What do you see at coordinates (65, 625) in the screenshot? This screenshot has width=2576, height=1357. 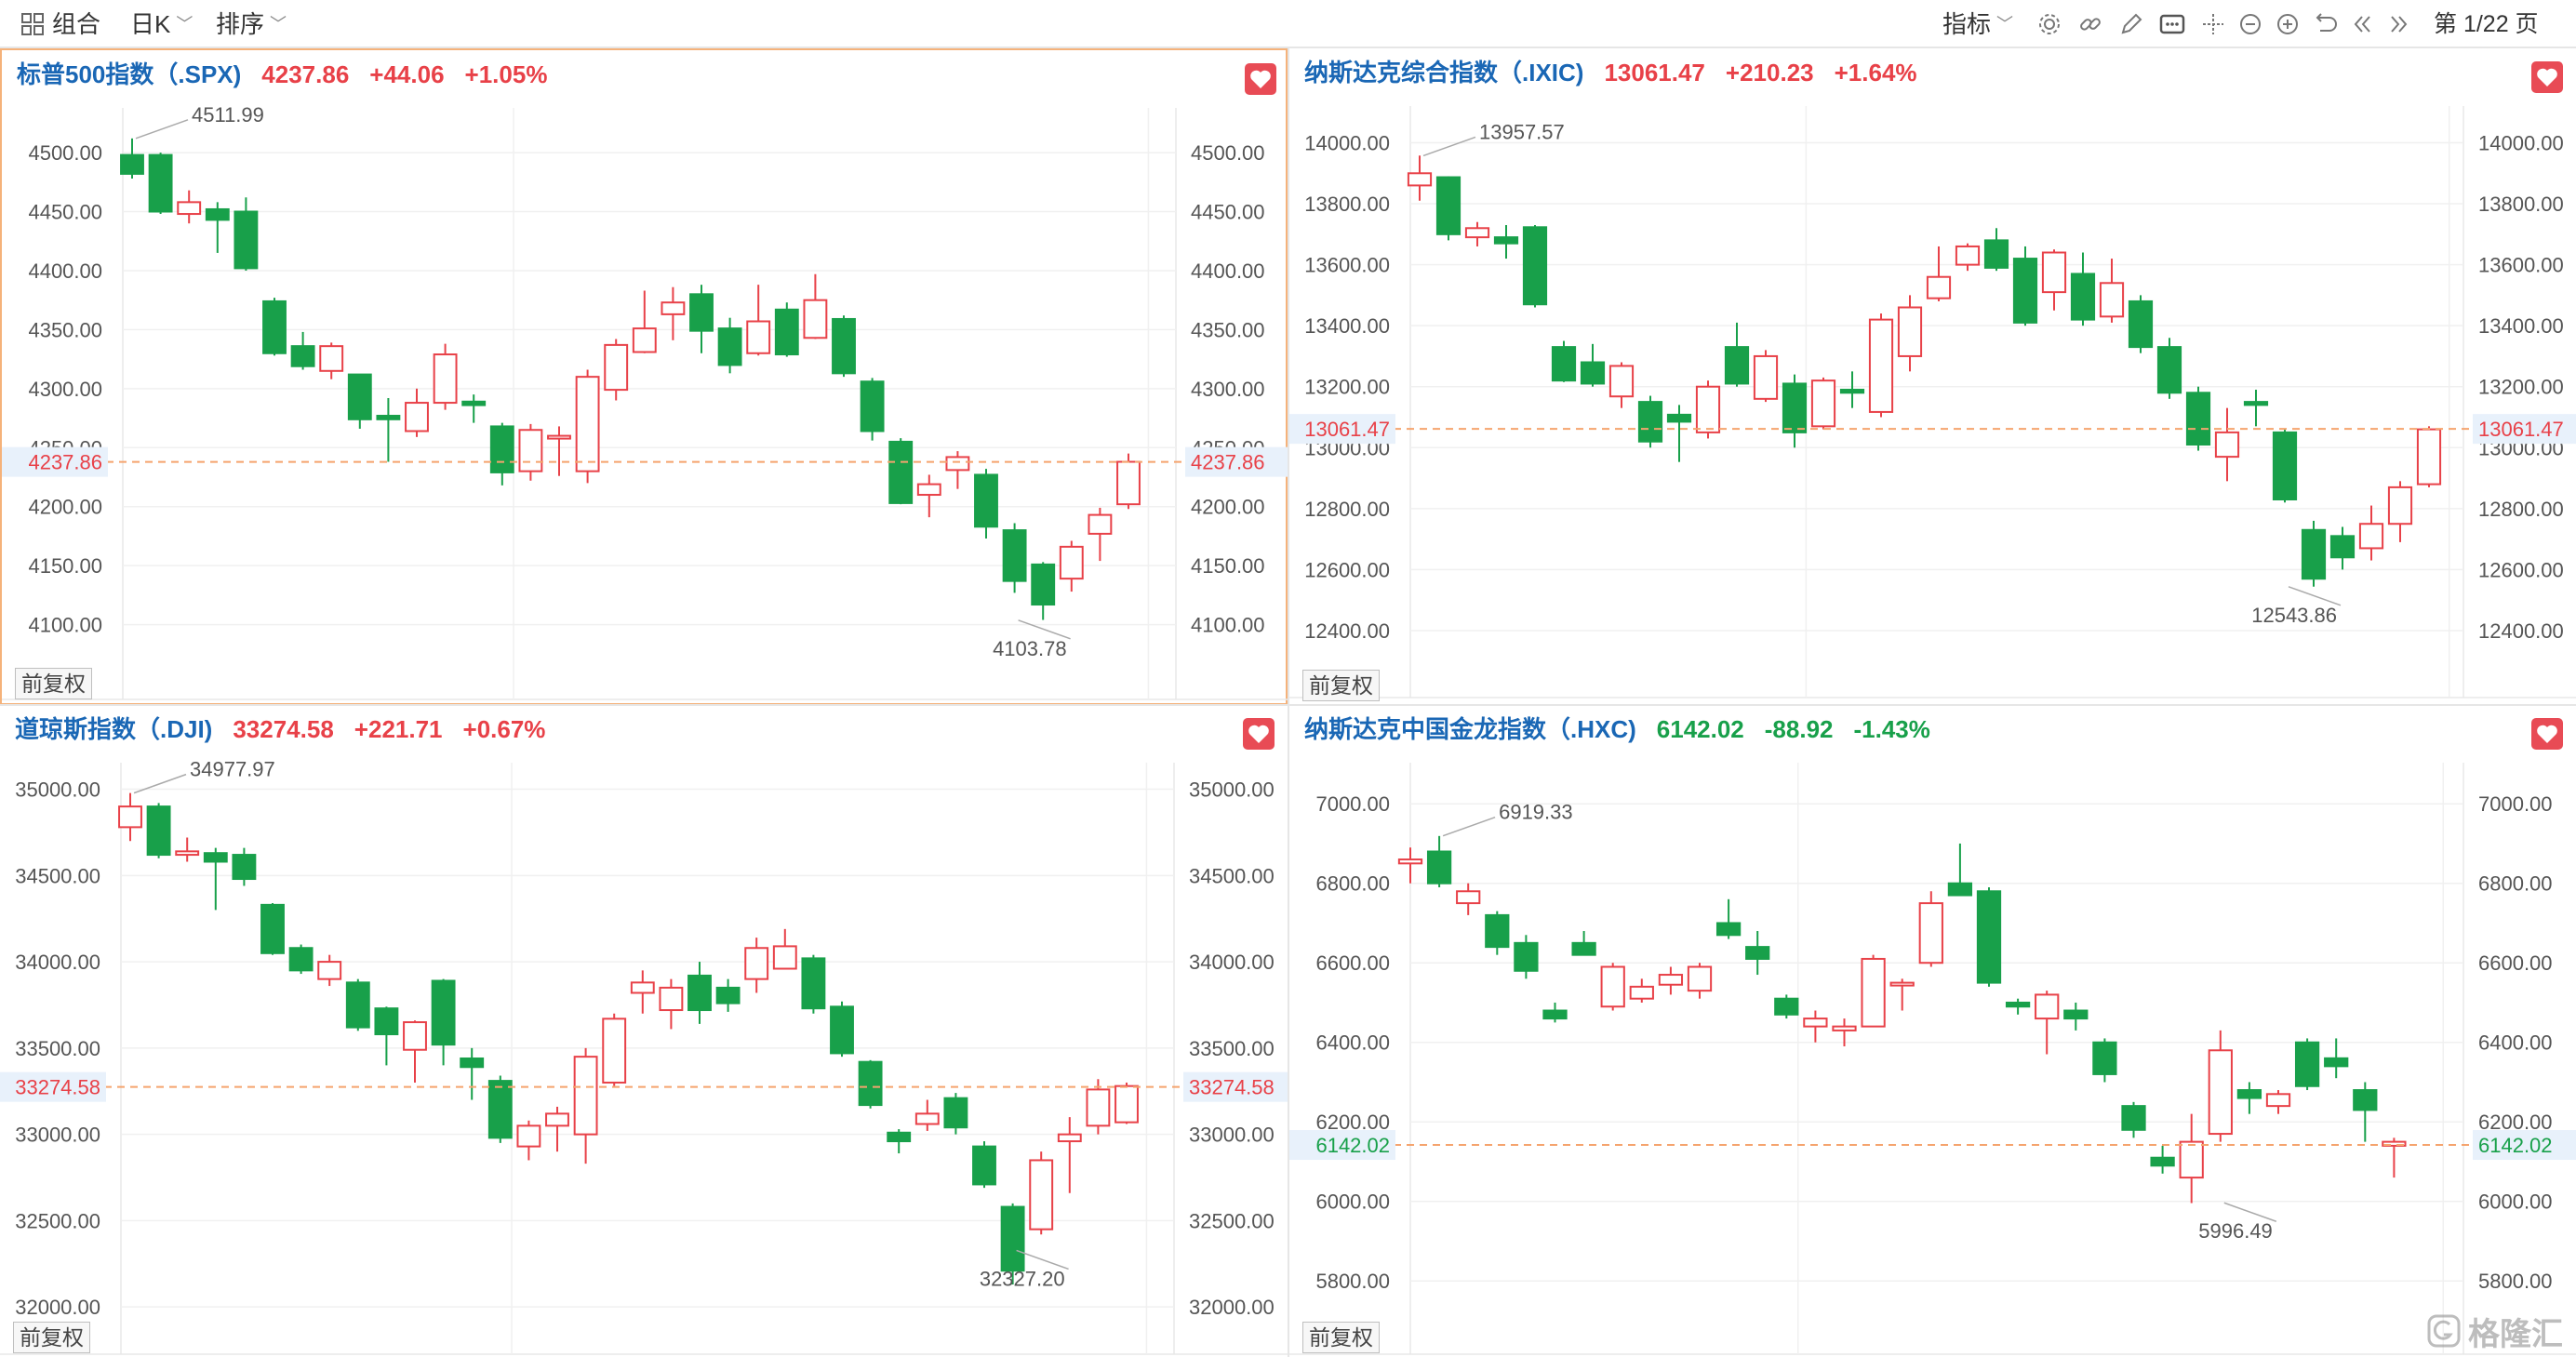 I see `y-tick-label-left: 4100.00` at bounding box center [65, 625].